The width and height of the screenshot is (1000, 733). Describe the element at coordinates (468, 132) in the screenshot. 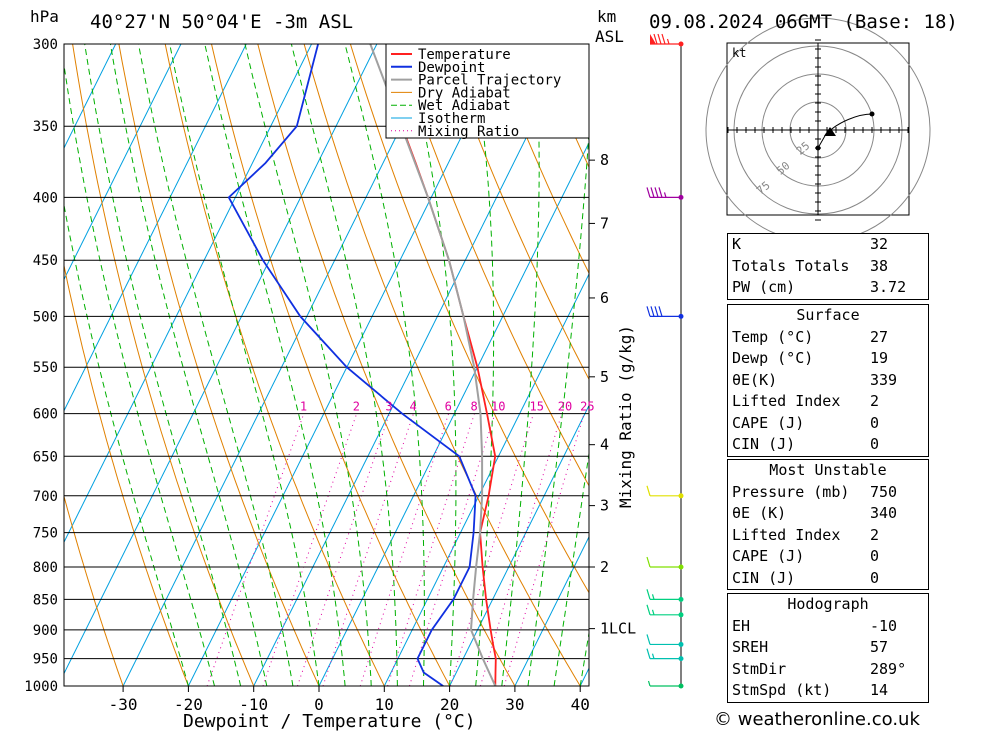

I see `legend-entry: Mixing Ratio` at that location.